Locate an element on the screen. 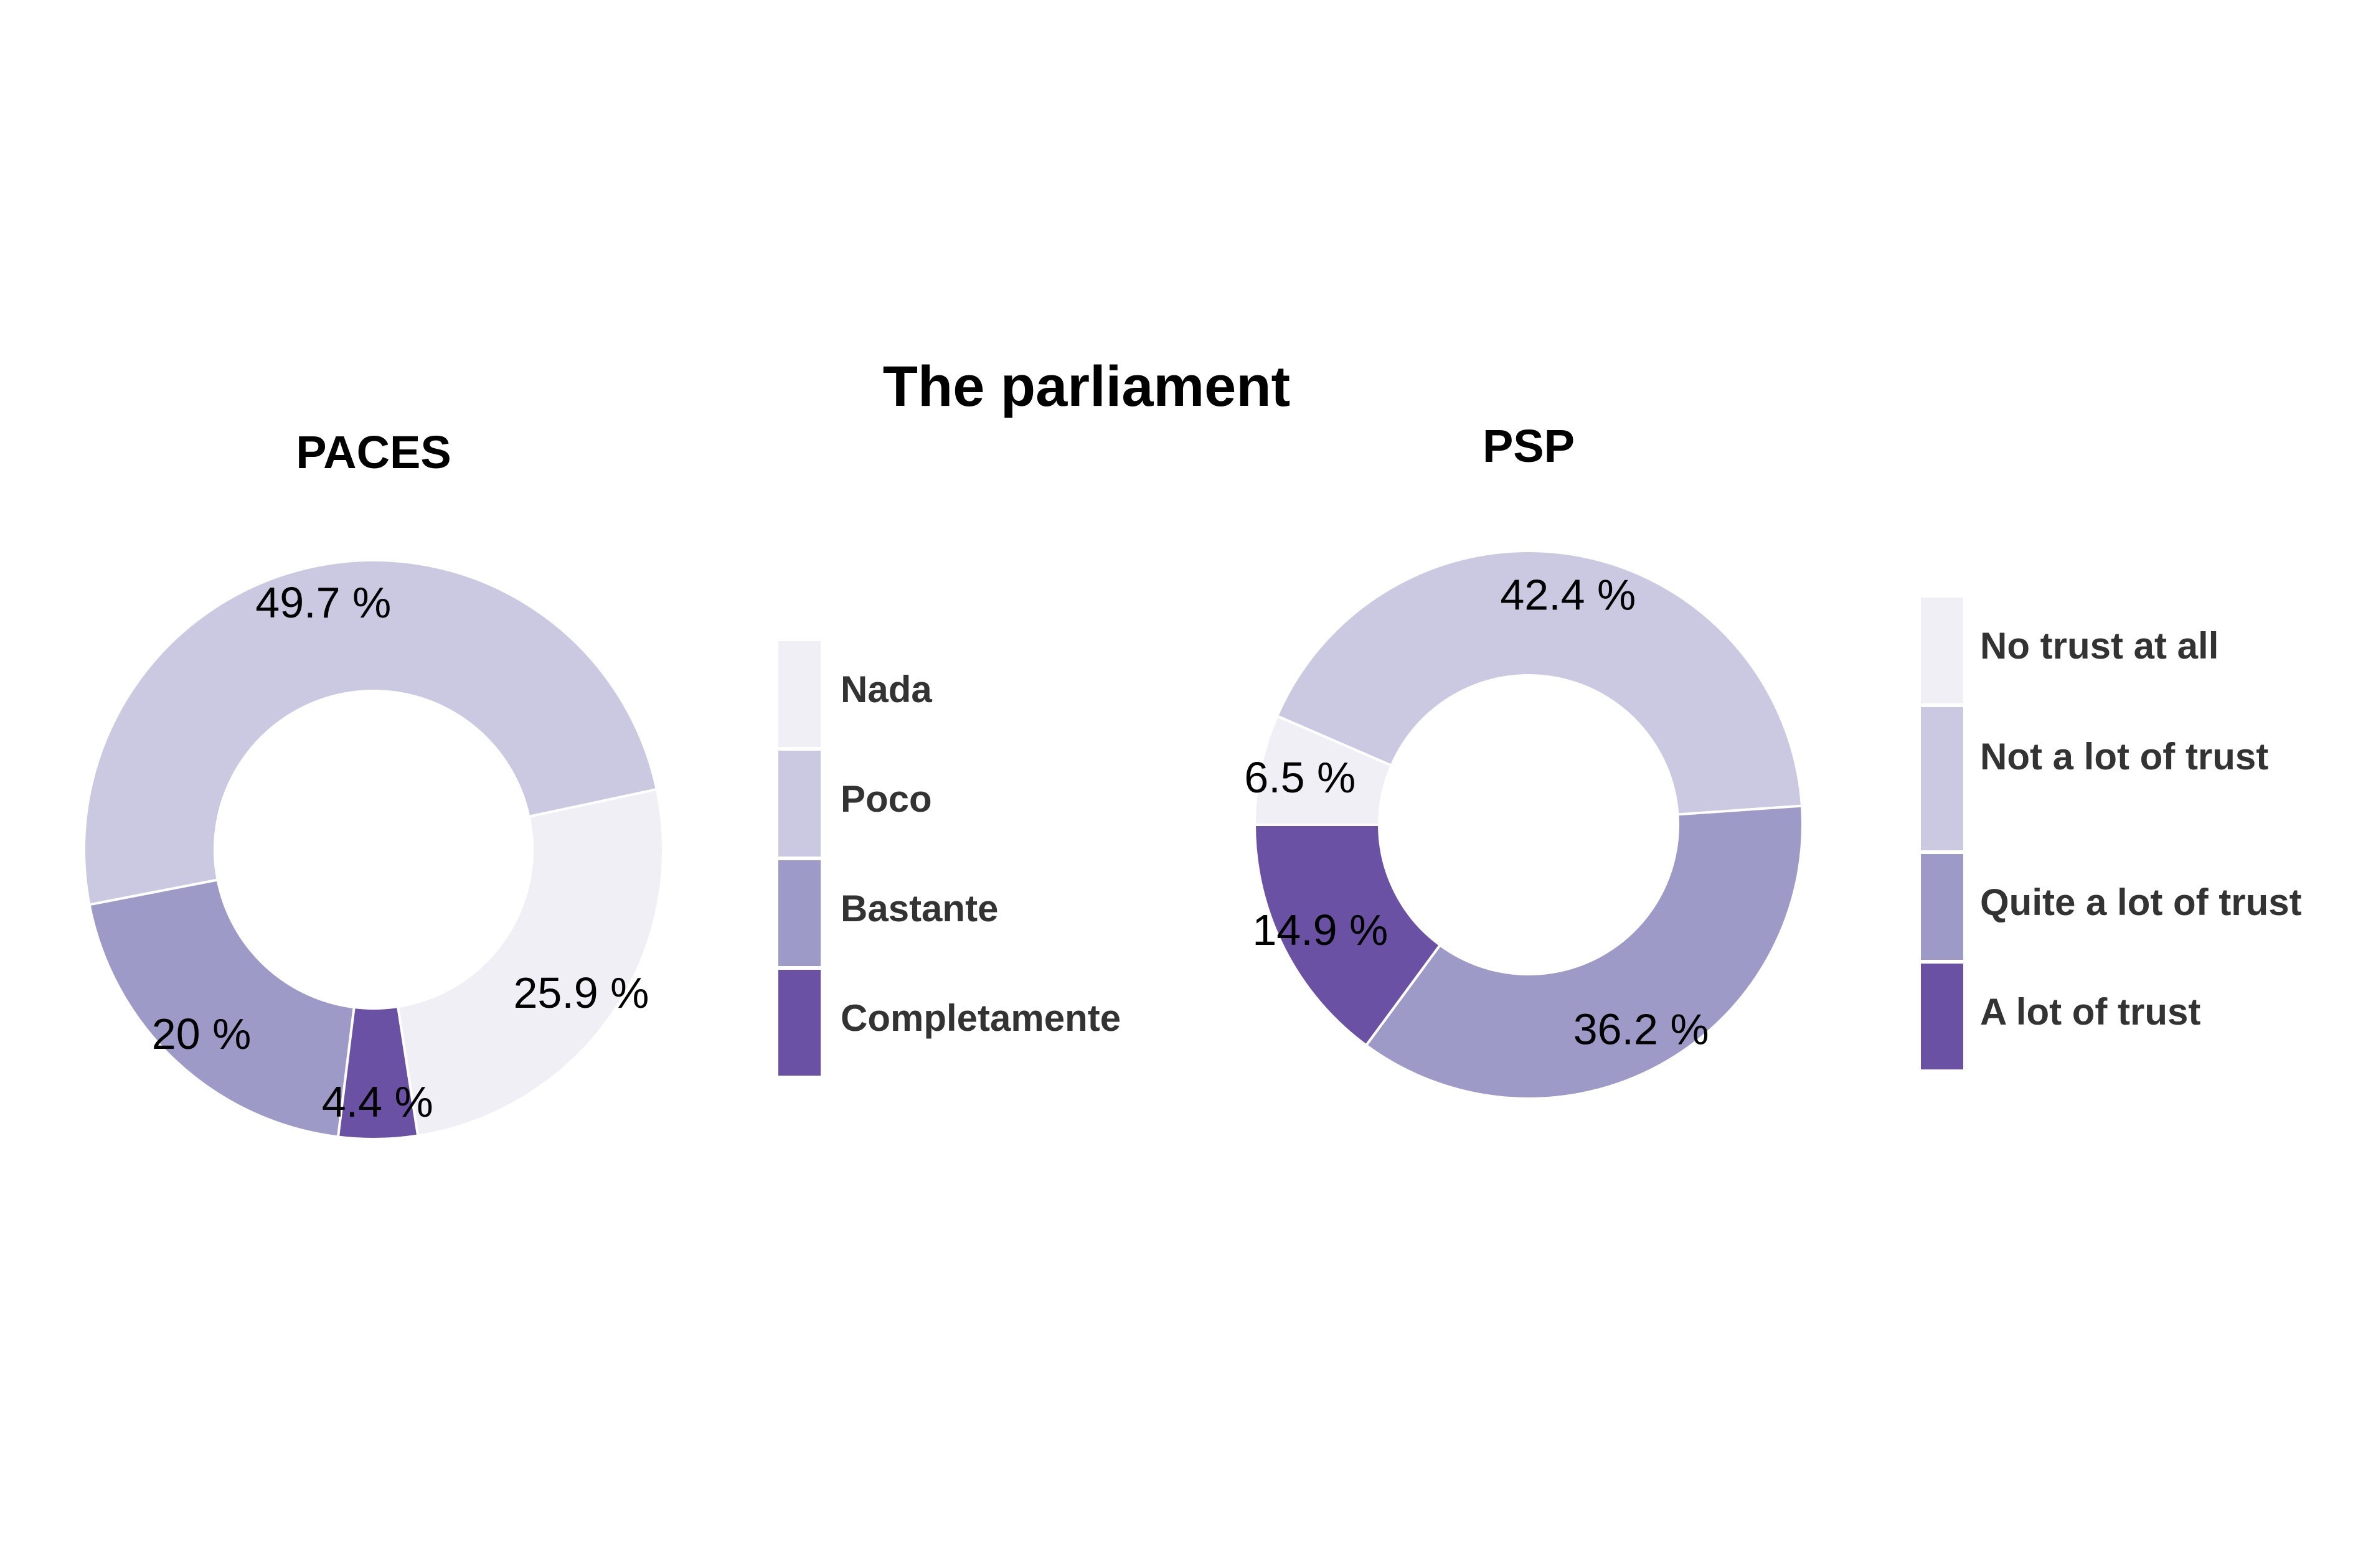 This screenshot has width=2353, height=1568. slice-labels-psp: 6.5 % 42.4 % 36.2 % 14.9 % is located at coordinates (1476, 811).